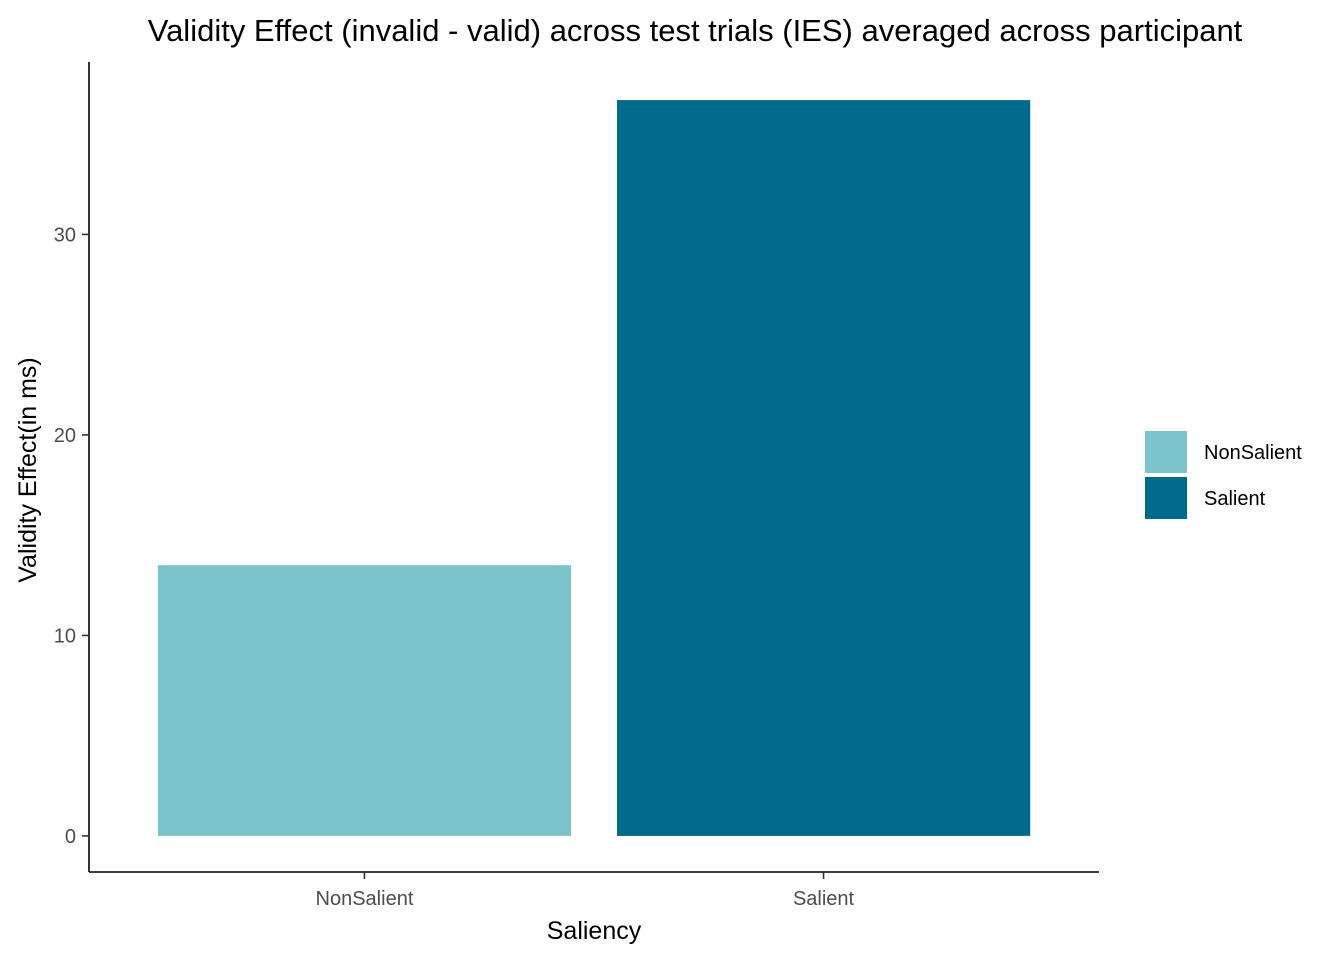 The height and width of the screenshot is (960, 1344). What do you see at coordinates (1223, 475) in the screenshot?
I see `legend: NonSalient Salient` at bounding box center [1223, 475].